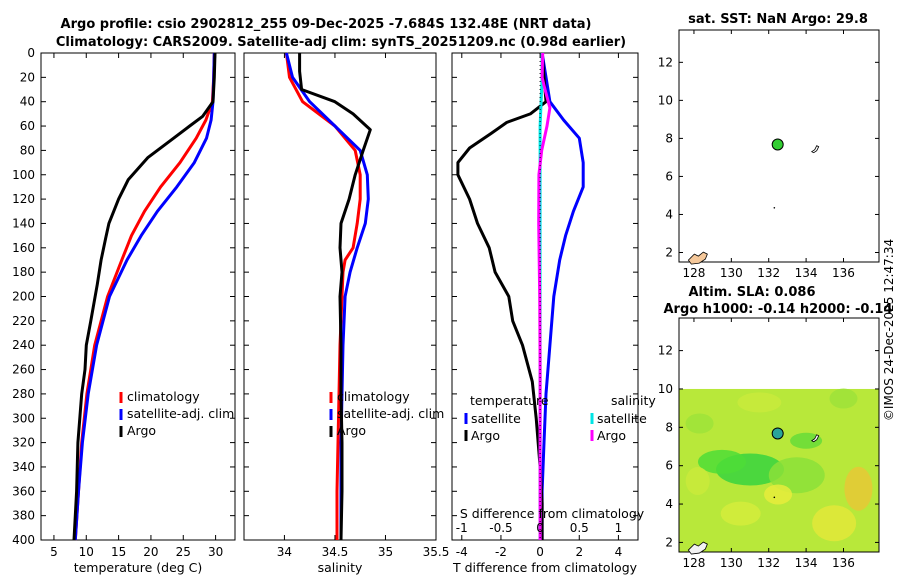  Describe the element at coordinates (23, 345) in the screenshot. I see `y-tick-label: 240` at that location.